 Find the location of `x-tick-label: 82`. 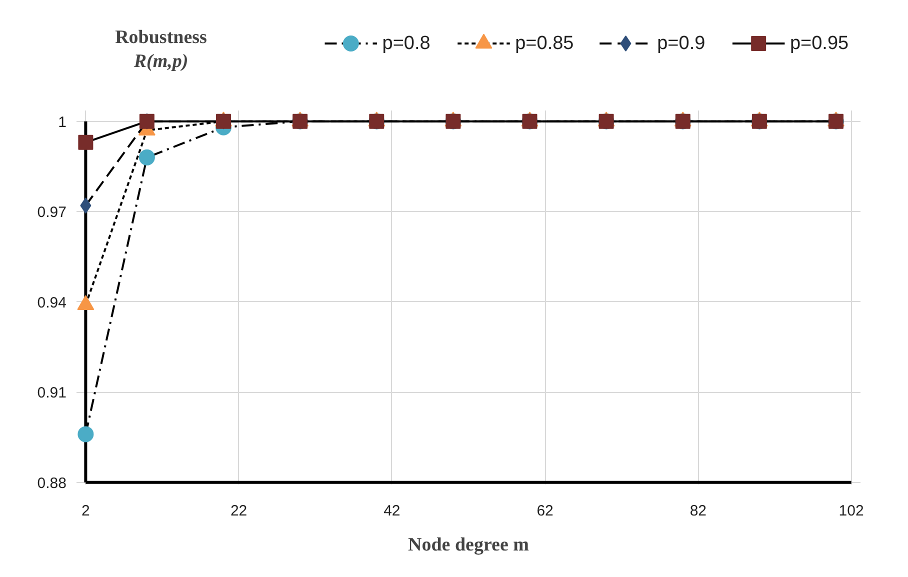

x-tick-label: 82 is located at coordinates (698, 511).